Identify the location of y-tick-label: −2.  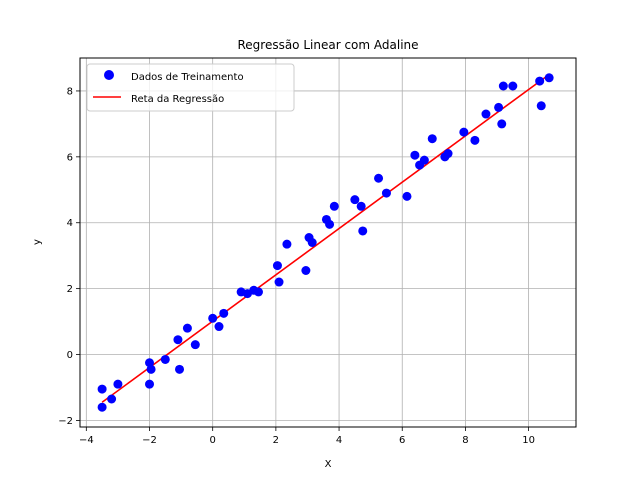
(65, 421).